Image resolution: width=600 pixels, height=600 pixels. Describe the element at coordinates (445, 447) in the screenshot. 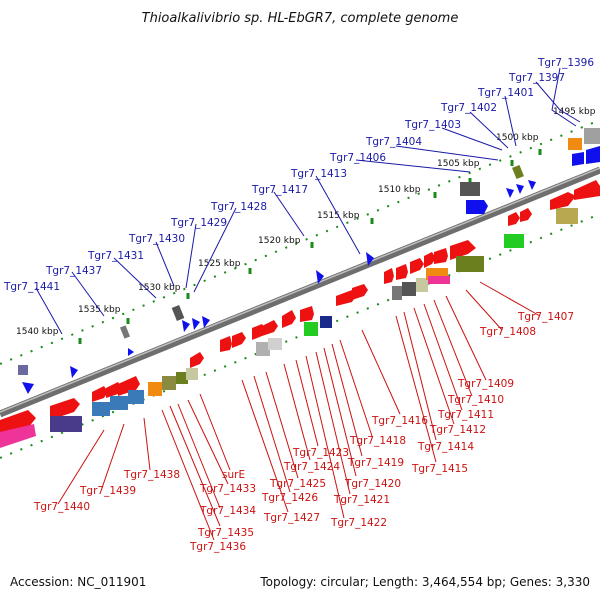

I see `gene-label: Tgr7_1414` at that location.